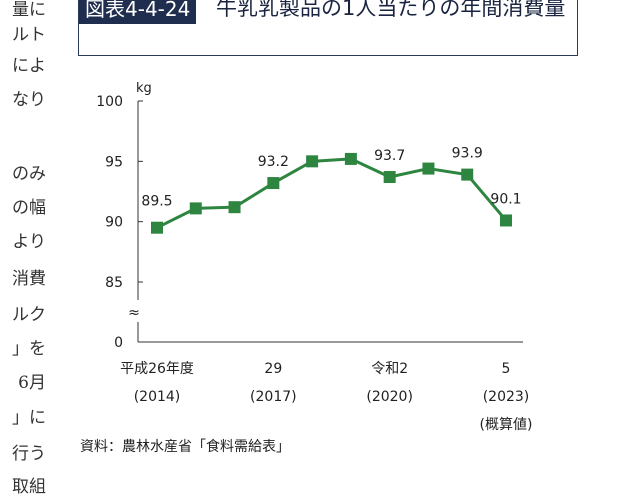 This screenshot has height=504, width=627. Describe the element at coordinates (118, 343) in the screenshot. I see `y-tick-label: 0` at that location.